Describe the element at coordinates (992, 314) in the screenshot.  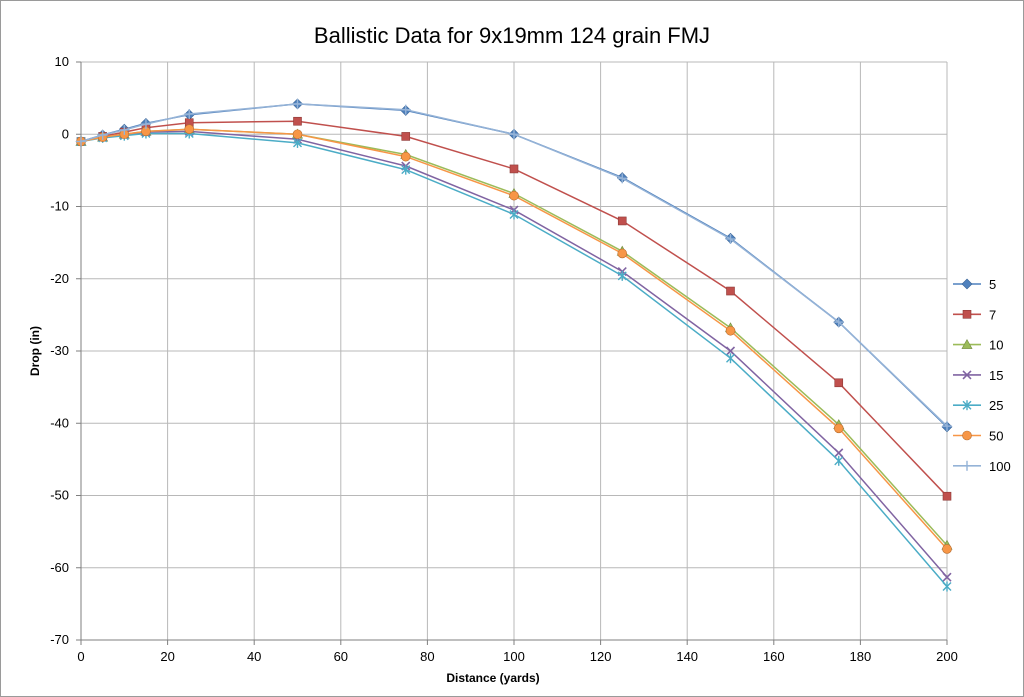
I see `legend-label: 7` at that location.